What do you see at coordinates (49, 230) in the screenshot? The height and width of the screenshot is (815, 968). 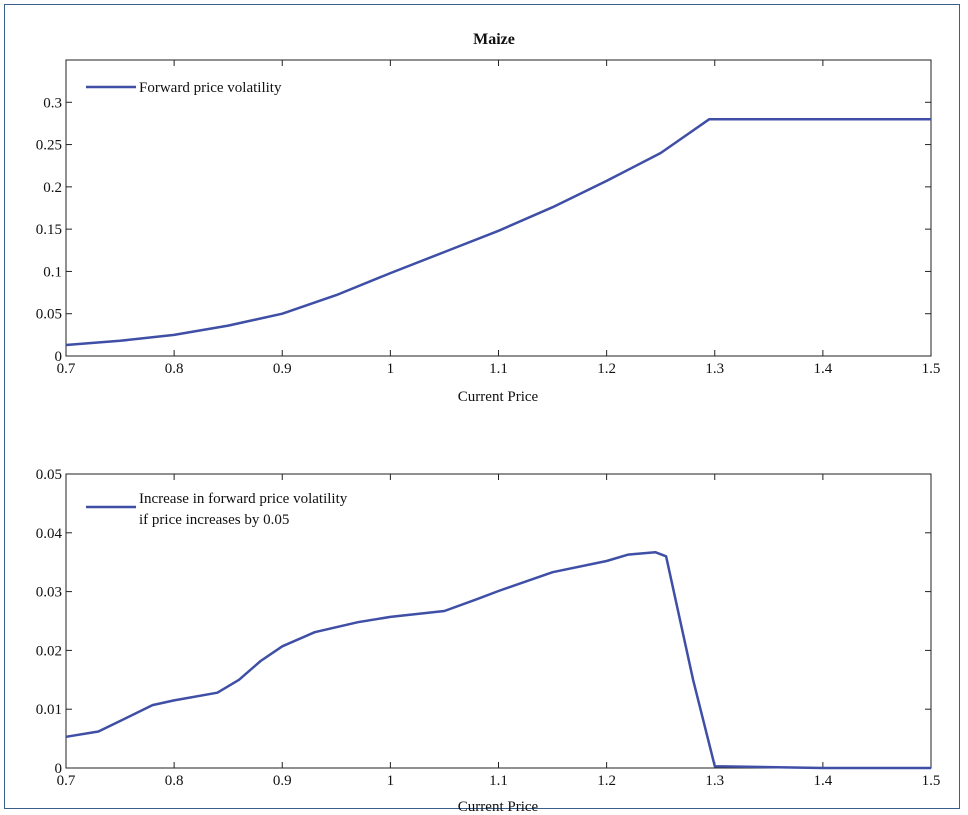 I see `chart-top-y-tick-label: 0.15` at bounding box center [49, 230].